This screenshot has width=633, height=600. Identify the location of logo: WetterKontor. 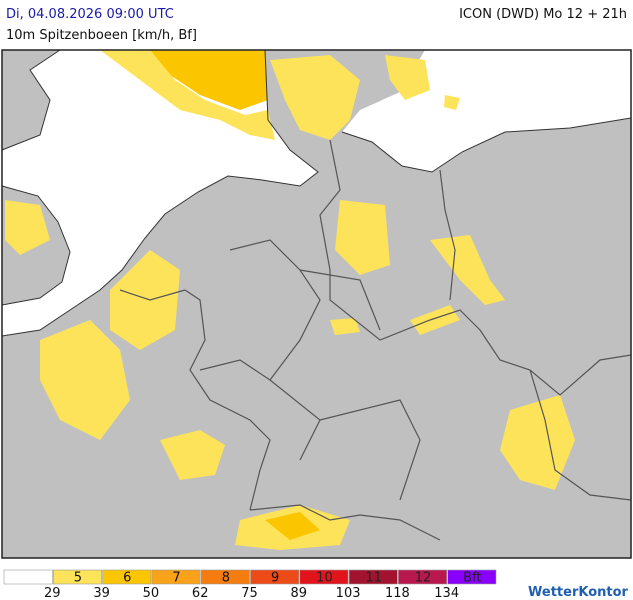
(578, 592).